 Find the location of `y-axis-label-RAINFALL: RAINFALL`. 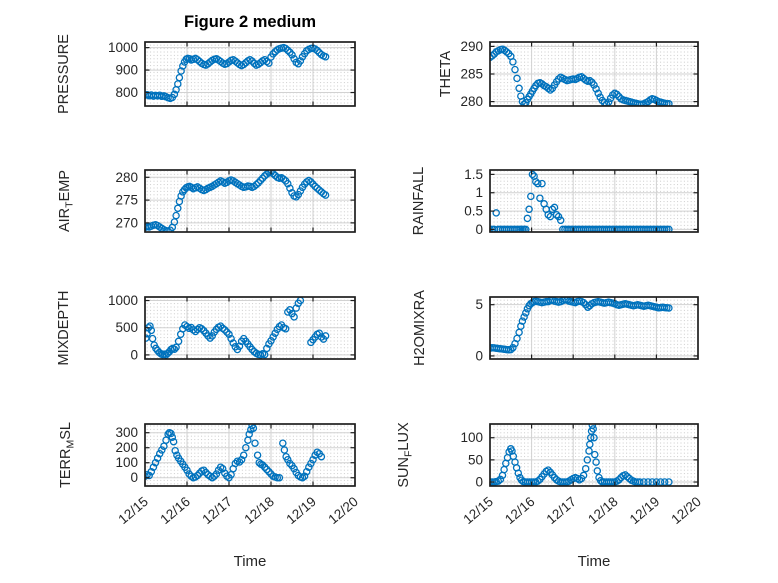

y-axis-label-RAINFALL: RAINFALL is located at coordinates (419, 201).